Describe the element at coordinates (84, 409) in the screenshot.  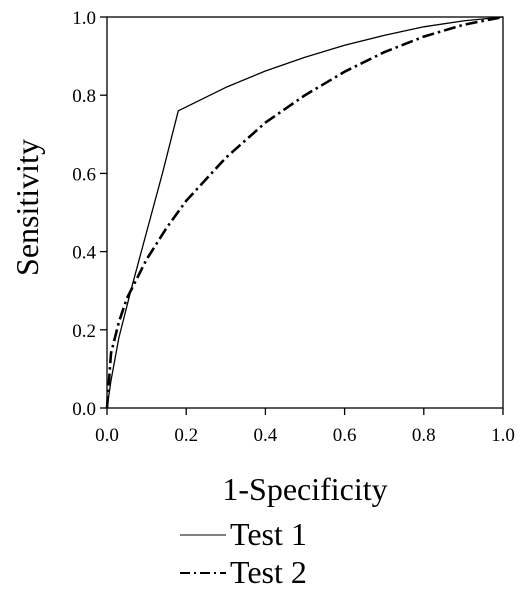
I see `y-tick-label: 0.0` at that location.